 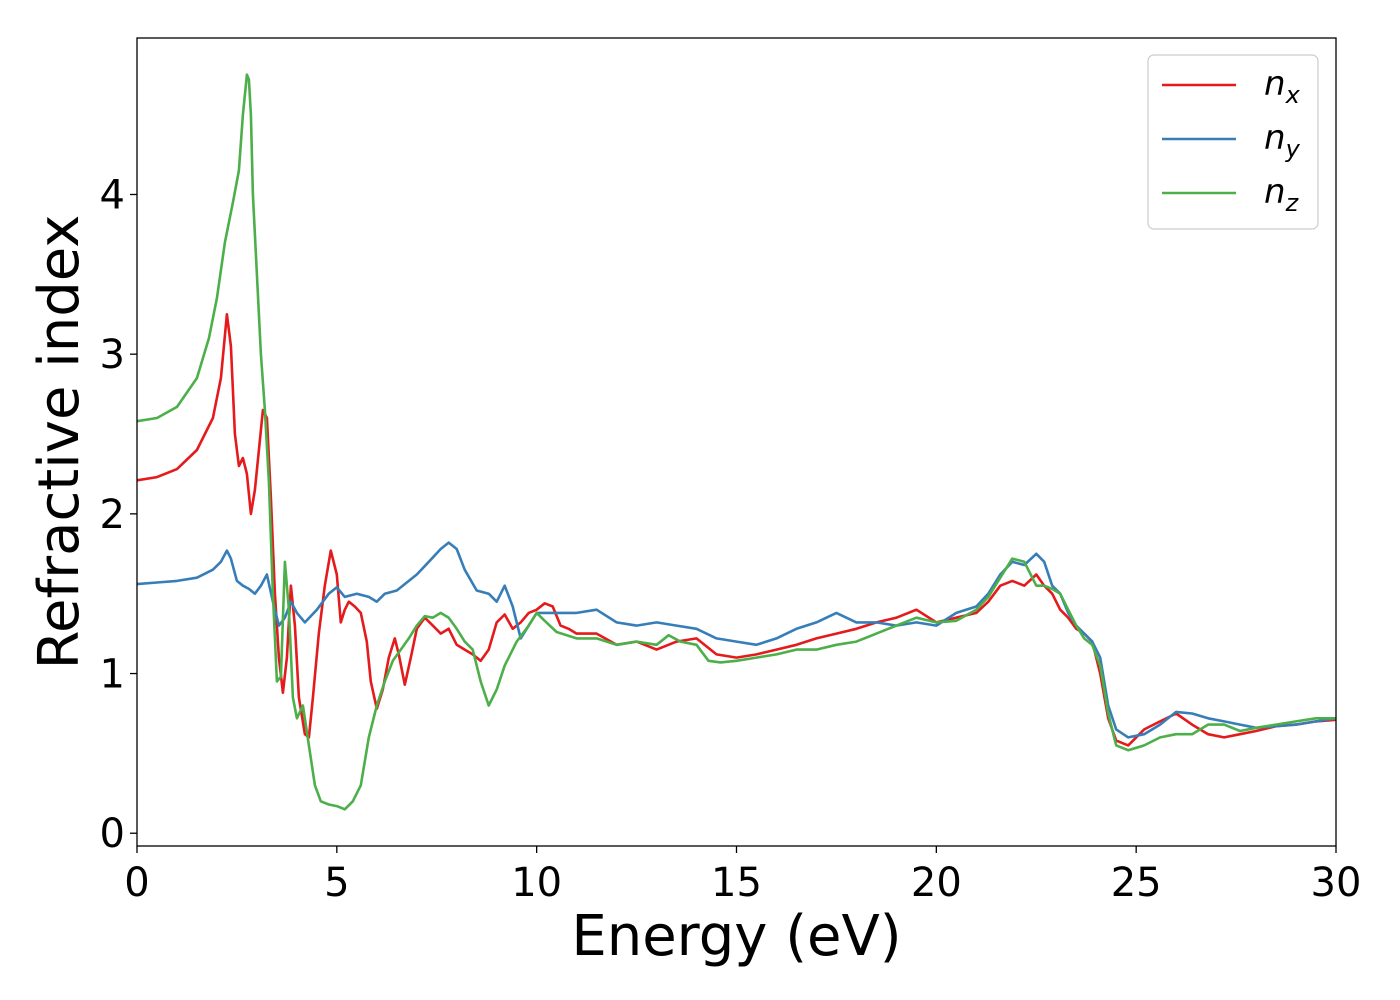 What do you see at coordinates (1282, 86) in the screenshot?
I see `legend-label-n-x: nx` at bounding box center [1282, 86].